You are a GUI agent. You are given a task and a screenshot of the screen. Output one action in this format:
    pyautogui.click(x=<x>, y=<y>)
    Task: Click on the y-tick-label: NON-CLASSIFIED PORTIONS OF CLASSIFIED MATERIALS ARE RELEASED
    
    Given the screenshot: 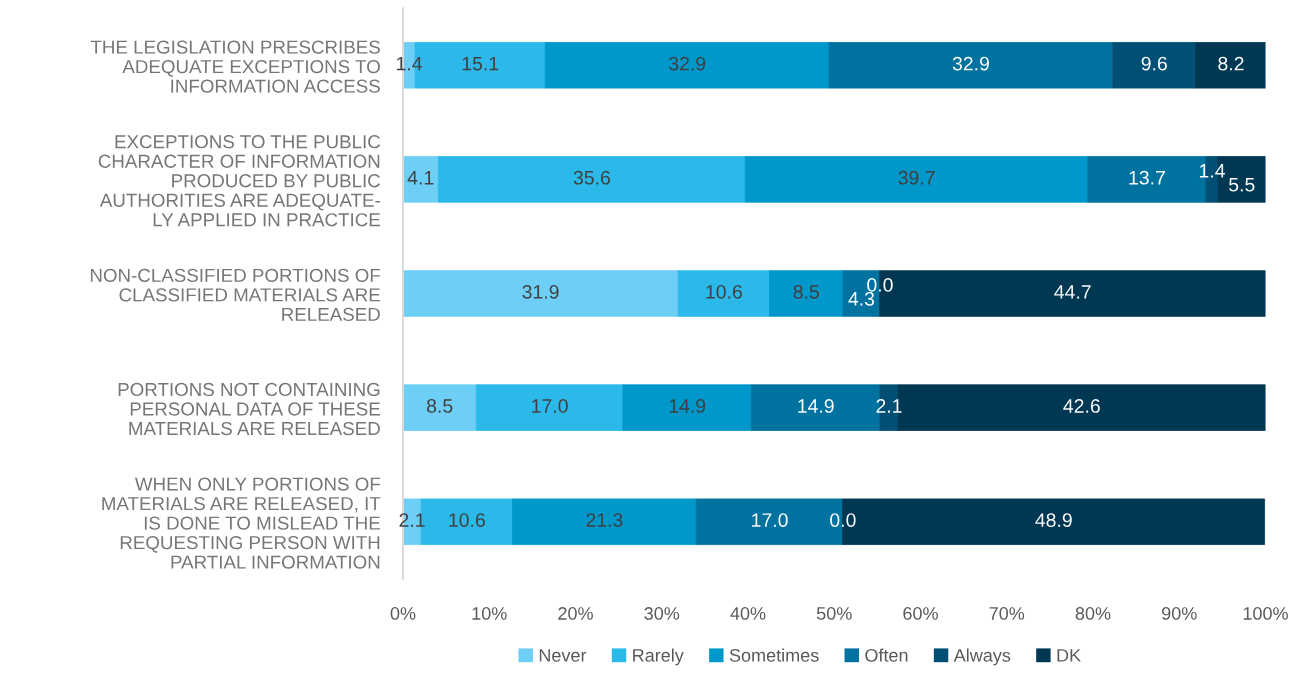 What is the action you would take?
    pyautogui.click(x=235, y=295)
    